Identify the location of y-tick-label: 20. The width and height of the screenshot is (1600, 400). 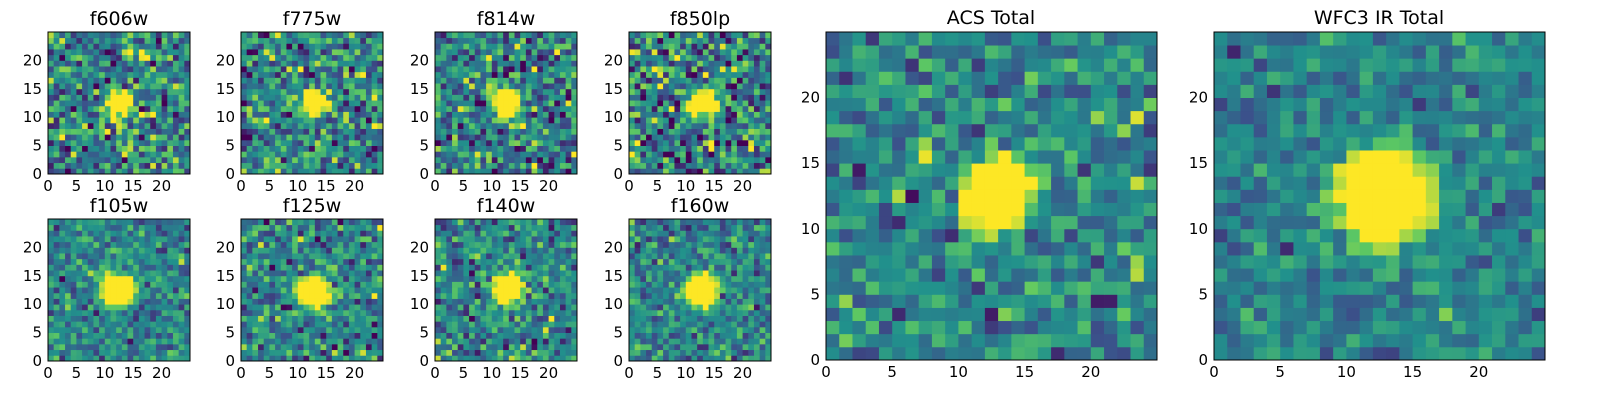
(32, 60).